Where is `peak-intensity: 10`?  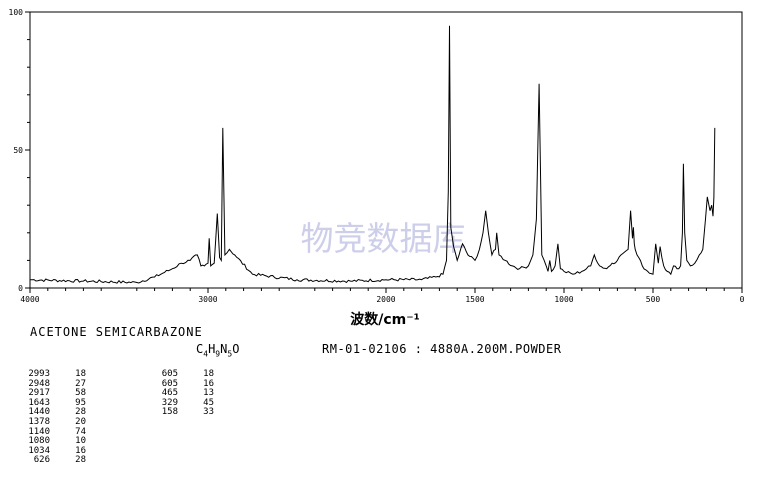
peak-intensity: 10 is located at coordinates (80, 441).